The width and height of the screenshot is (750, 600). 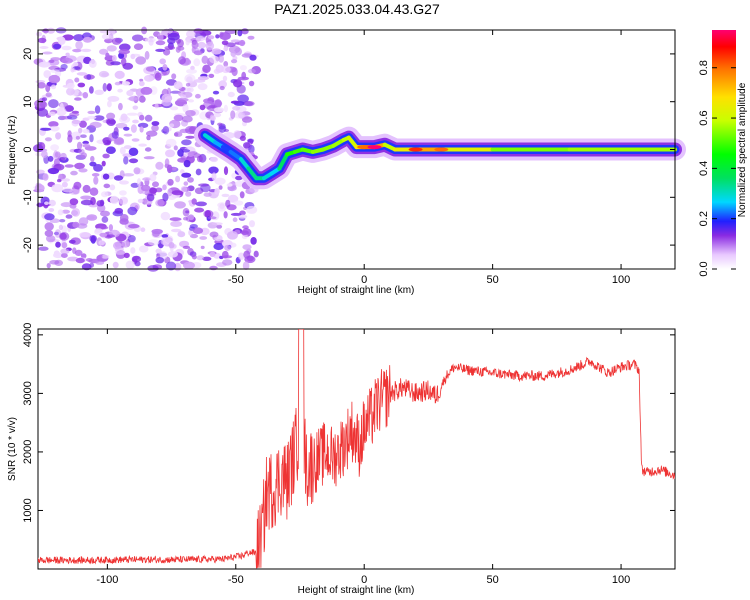 I want to click on spectrogram-y-axis-label: Frequency (Hz), so click(x=12, y=150).